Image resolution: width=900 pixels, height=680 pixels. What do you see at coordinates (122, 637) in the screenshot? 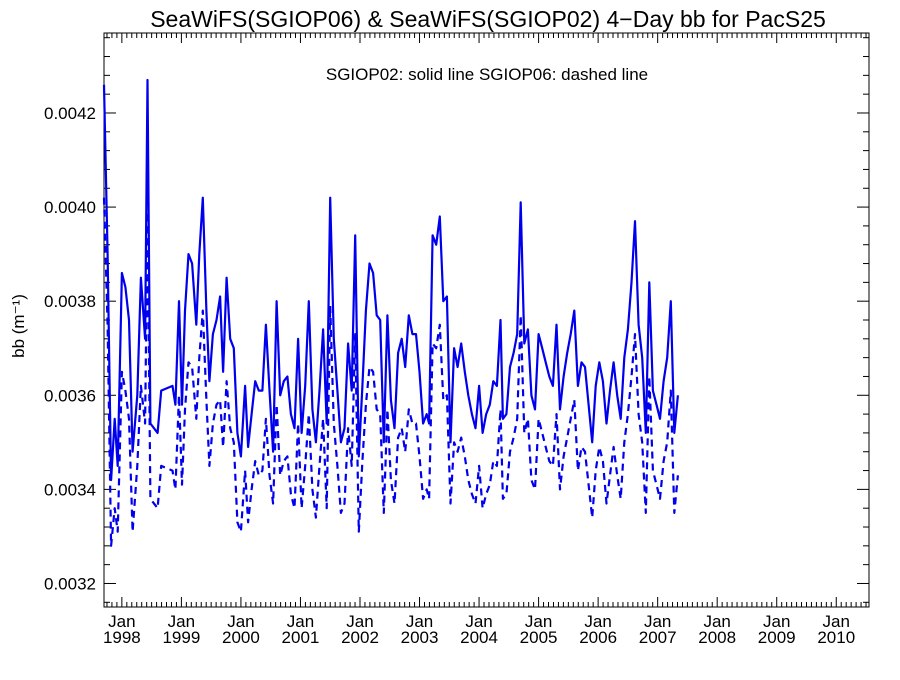
I see `x-tick-year-label: 1998` at bounding box center [122, 637].